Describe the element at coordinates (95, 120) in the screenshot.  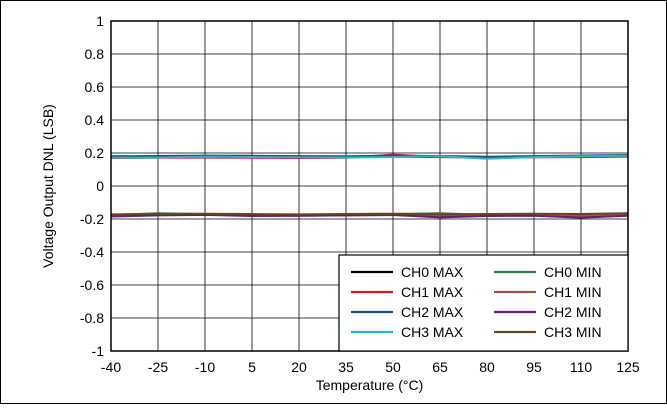
I see `y-tick-label: 0.4` at that location.